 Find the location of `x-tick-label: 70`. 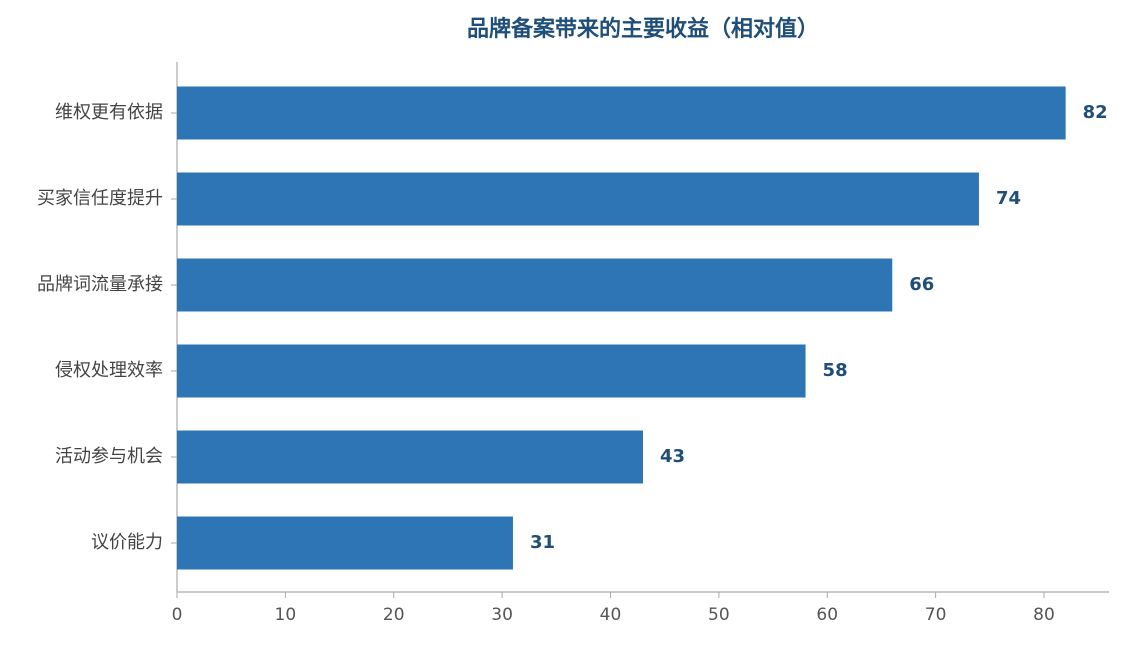

x-tick-label: 70 is located at coordinates (936, 615).